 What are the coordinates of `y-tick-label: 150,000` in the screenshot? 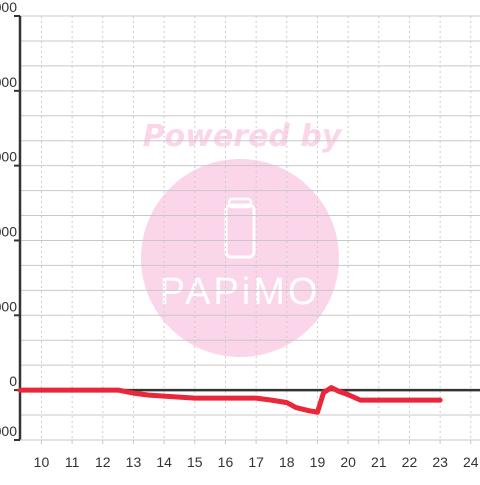 It's located at (8, 7).